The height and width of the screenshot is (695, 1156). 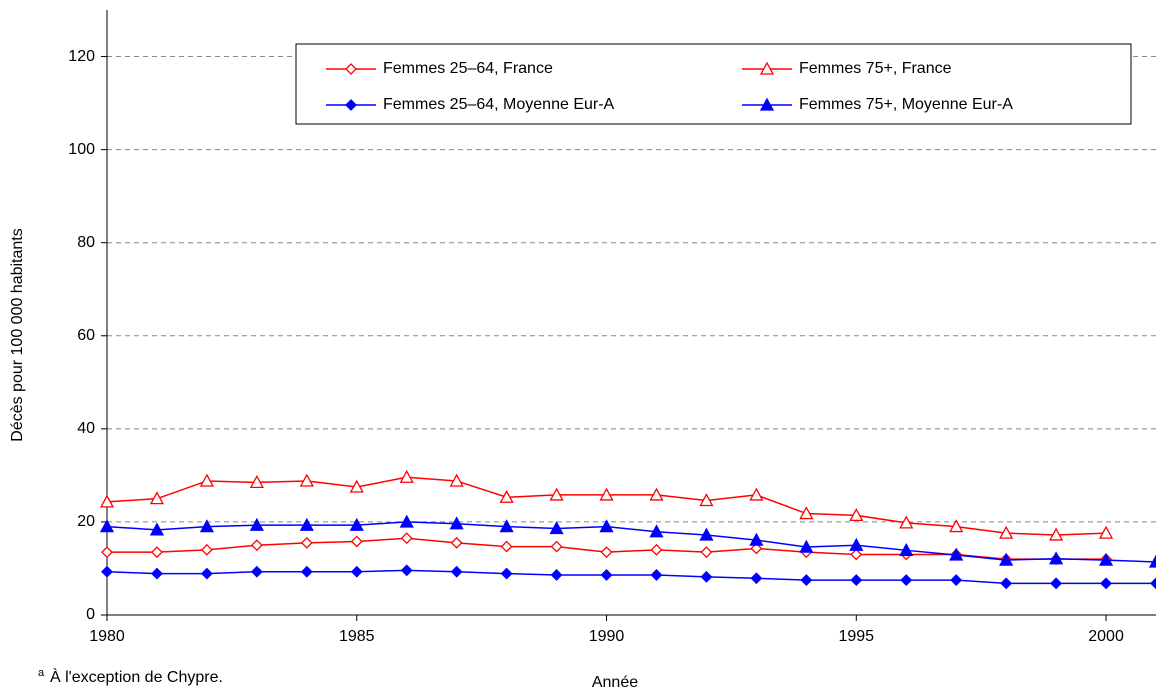 I want to click on legend-label: Femmes 25–64, Moyenne Eur-A, so click(x=499, y=104).